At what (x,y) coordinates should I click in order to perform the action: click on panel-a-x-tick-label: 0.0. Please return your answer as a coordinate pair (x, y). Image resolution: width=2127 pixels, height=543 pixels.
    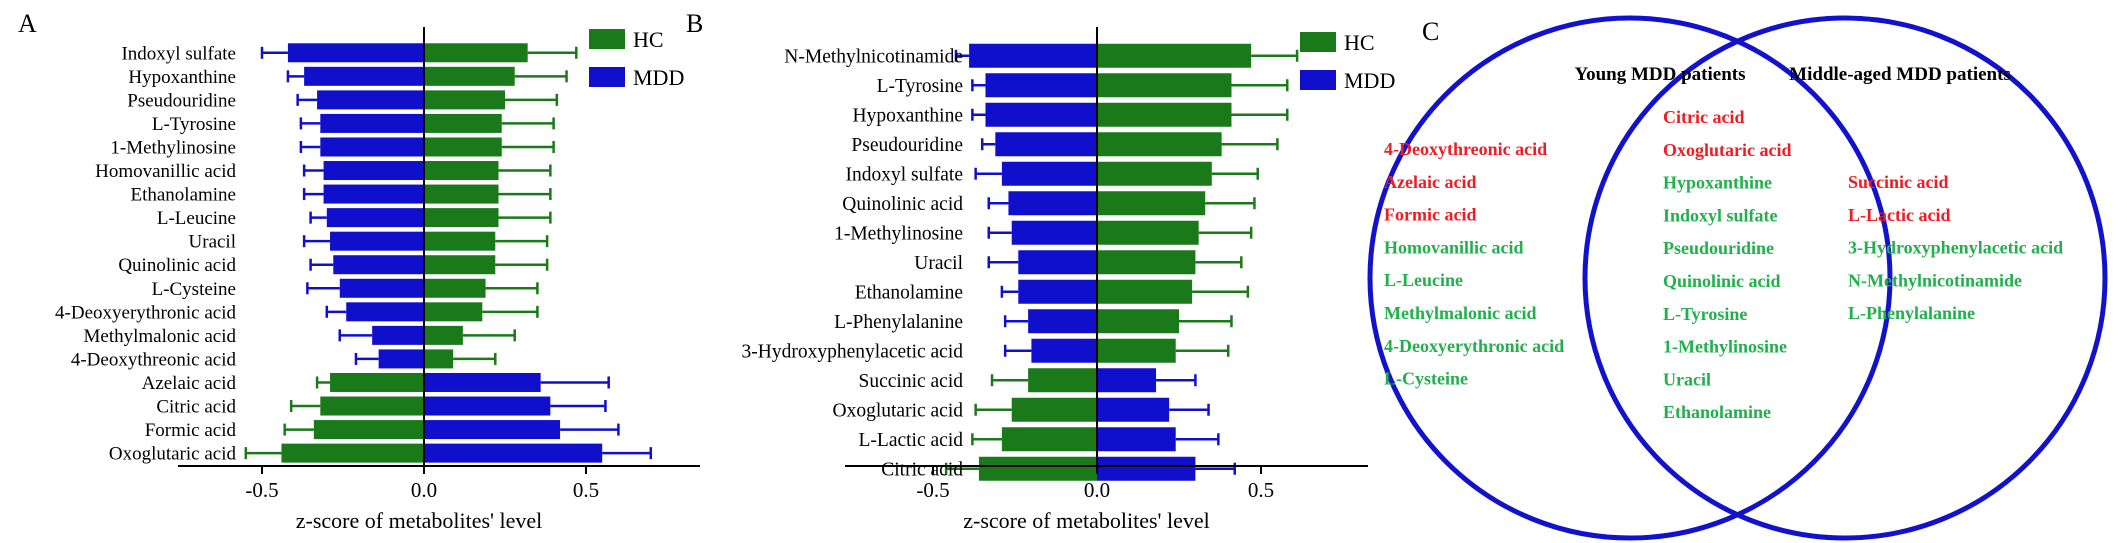
    Looking at the image, I should click on (424, 490).